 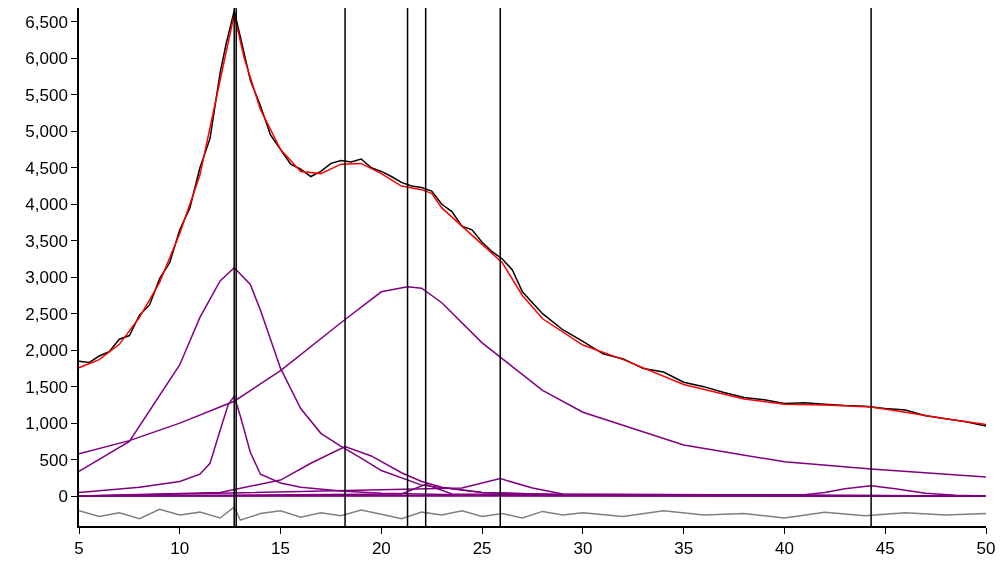 What do you see at coordinates (46, 95) in the screenshot?
I see `y-tick-label: 5,500` at bounding box center [46, 95].